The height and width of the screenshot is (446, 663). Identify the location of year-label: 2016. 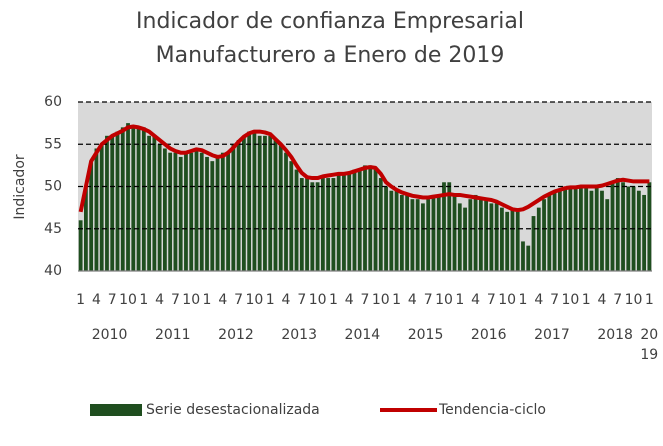
(489, 335).